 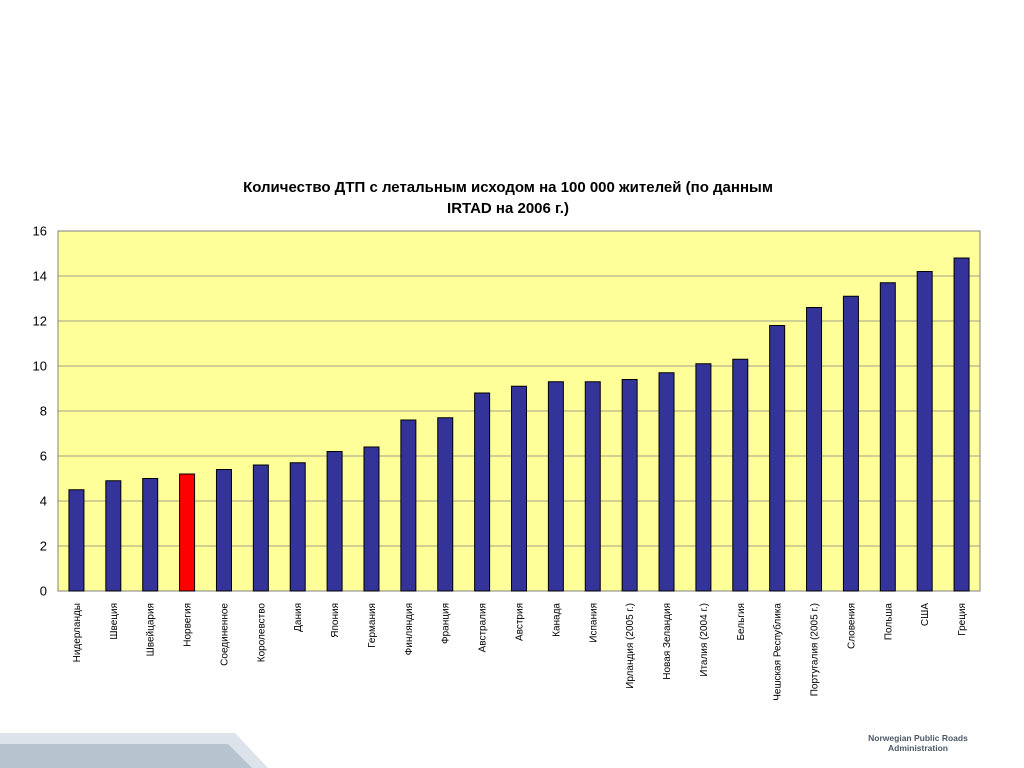 What do you see at coordinates (851, 626) in the screenshot?
I see `x-tick-label: Словения` at bounding box center [851, 626].